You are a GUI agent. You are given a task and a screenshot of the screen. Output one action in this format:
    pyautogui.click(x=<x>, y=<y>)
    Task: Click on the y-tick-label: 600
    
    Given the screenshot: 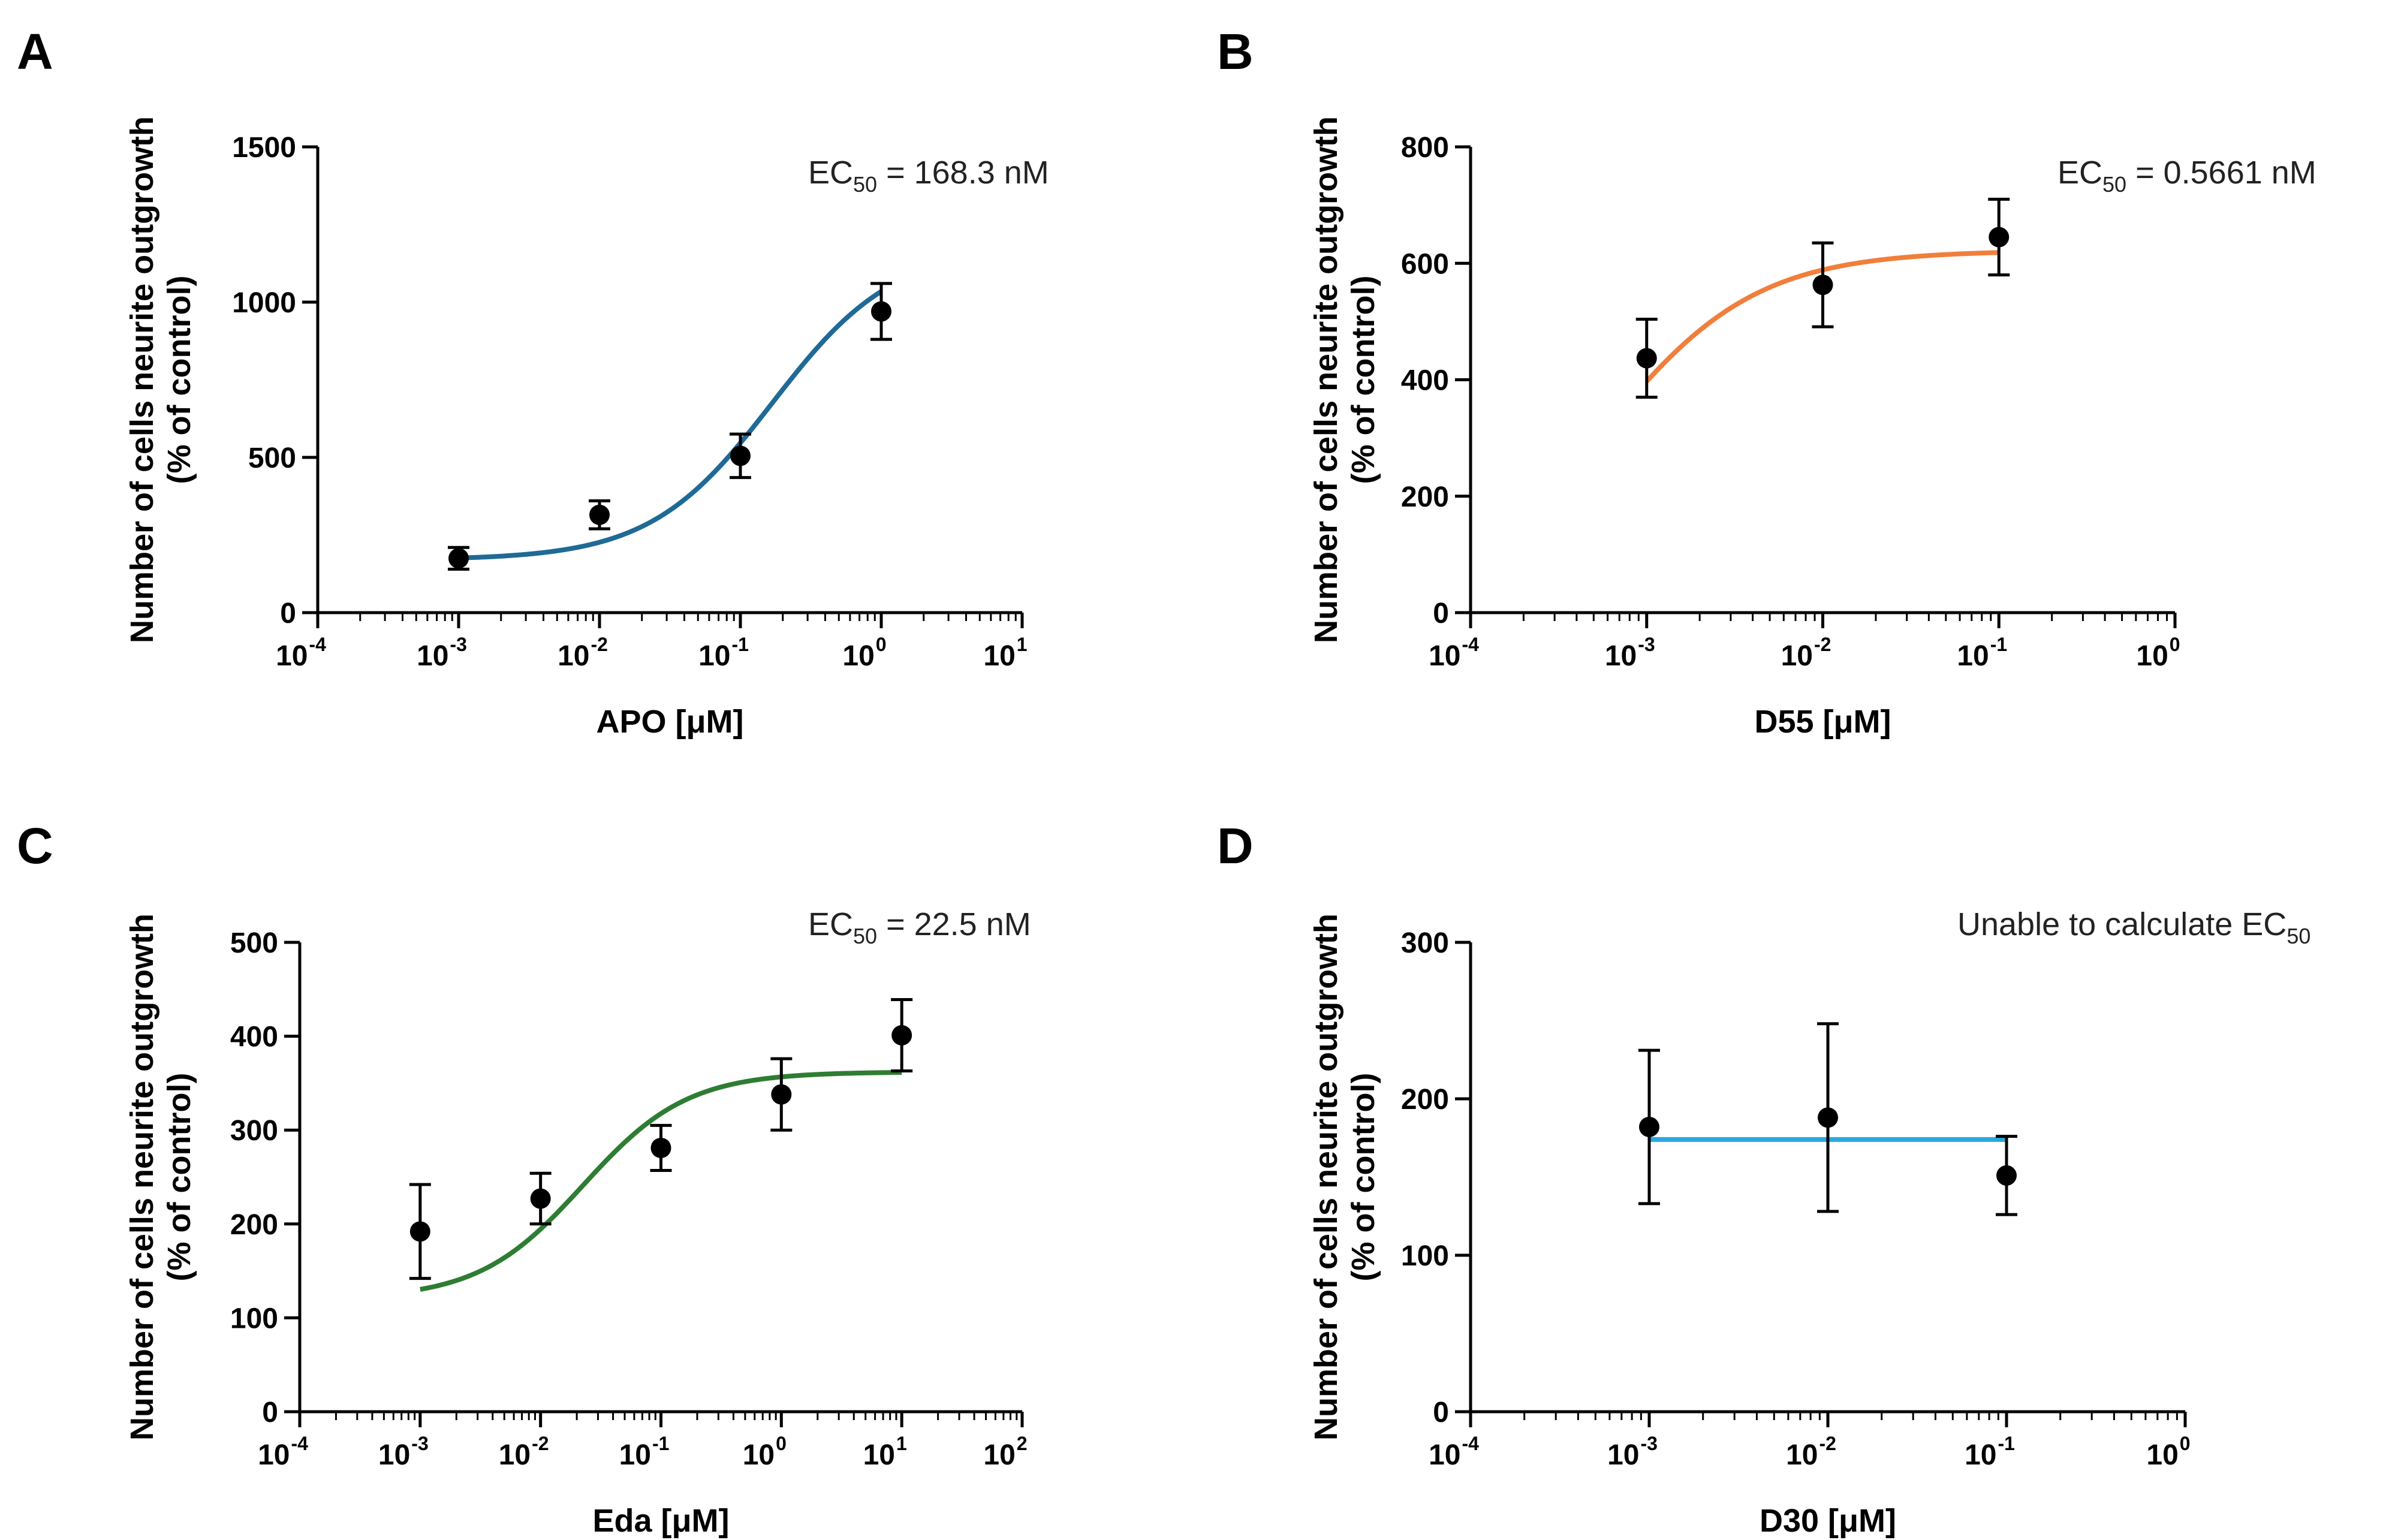 What is the action you would take?
    pyautogui.click(x=1425, y=264)
    